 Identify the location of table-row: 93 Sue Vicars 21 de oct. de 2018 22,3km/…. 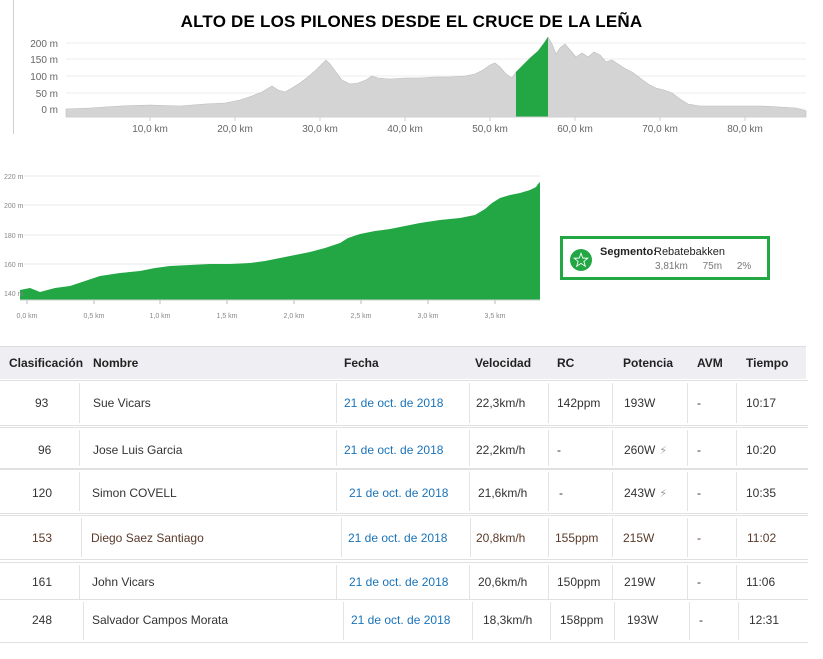
(404, 403).